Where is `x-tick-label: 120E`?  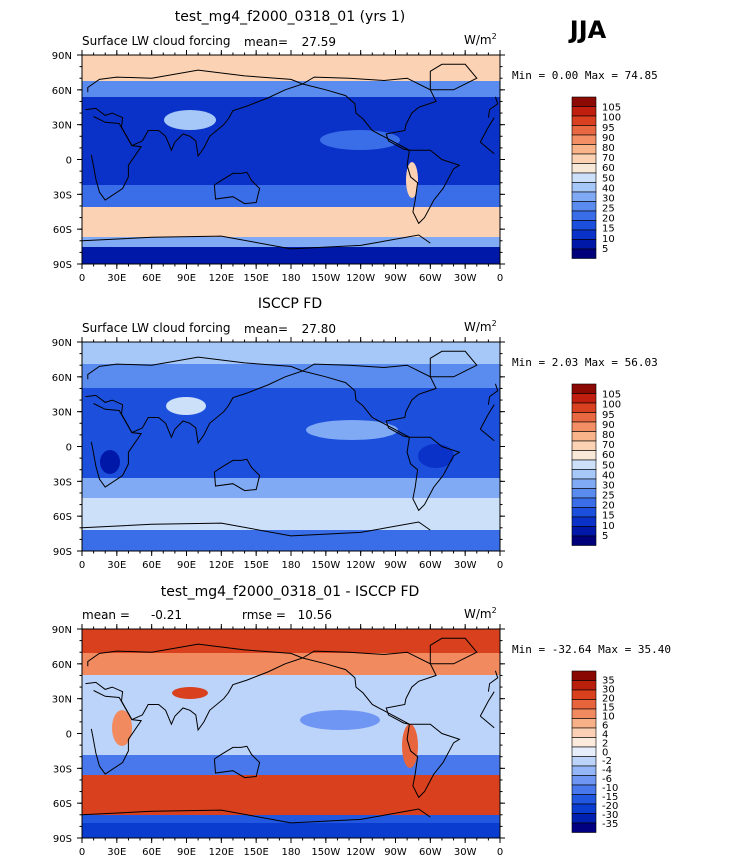 x-tick-label: 120E is located at coordinates (221, 852).